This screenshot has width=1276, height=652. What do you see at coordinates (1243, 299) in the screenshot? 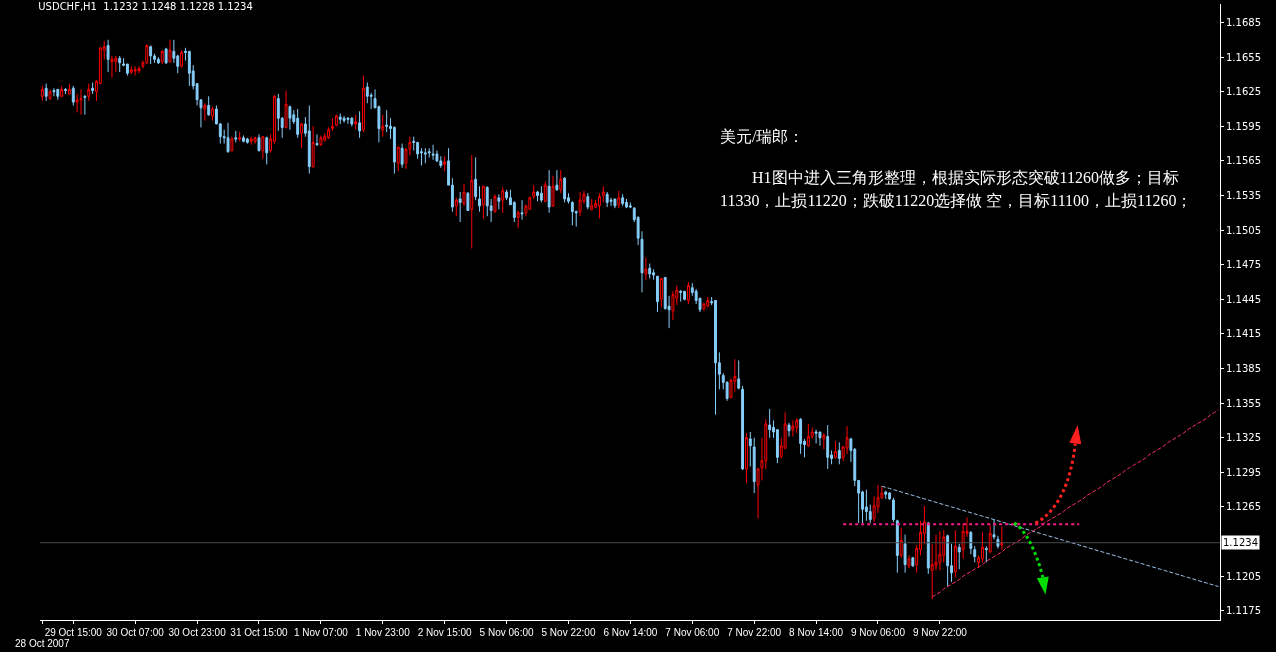
I see `y-tick-label: 1.1445` at bounding box center [1243, 299].